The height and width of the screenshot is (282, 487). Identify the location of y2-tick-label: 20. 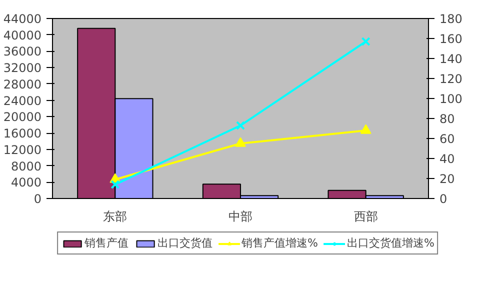
(447, 179).